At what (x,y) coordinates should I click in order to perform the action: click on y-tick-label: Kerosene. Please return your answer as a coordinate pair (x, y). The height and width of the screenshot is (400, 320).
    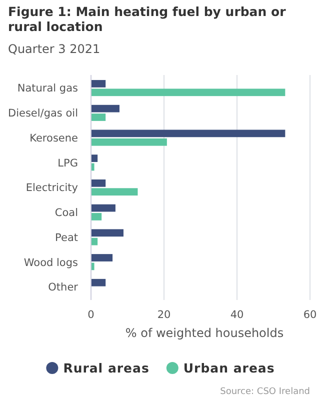
    Looking at the image, I should click on (54, 138).